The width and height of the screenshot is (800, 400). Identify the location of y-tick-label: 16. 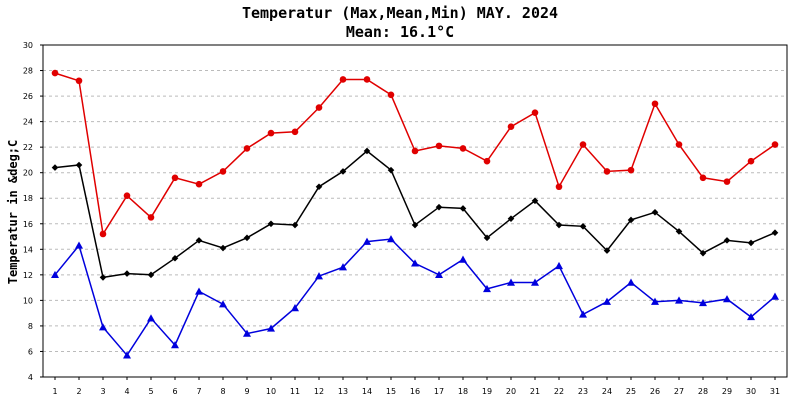
(28, 224).